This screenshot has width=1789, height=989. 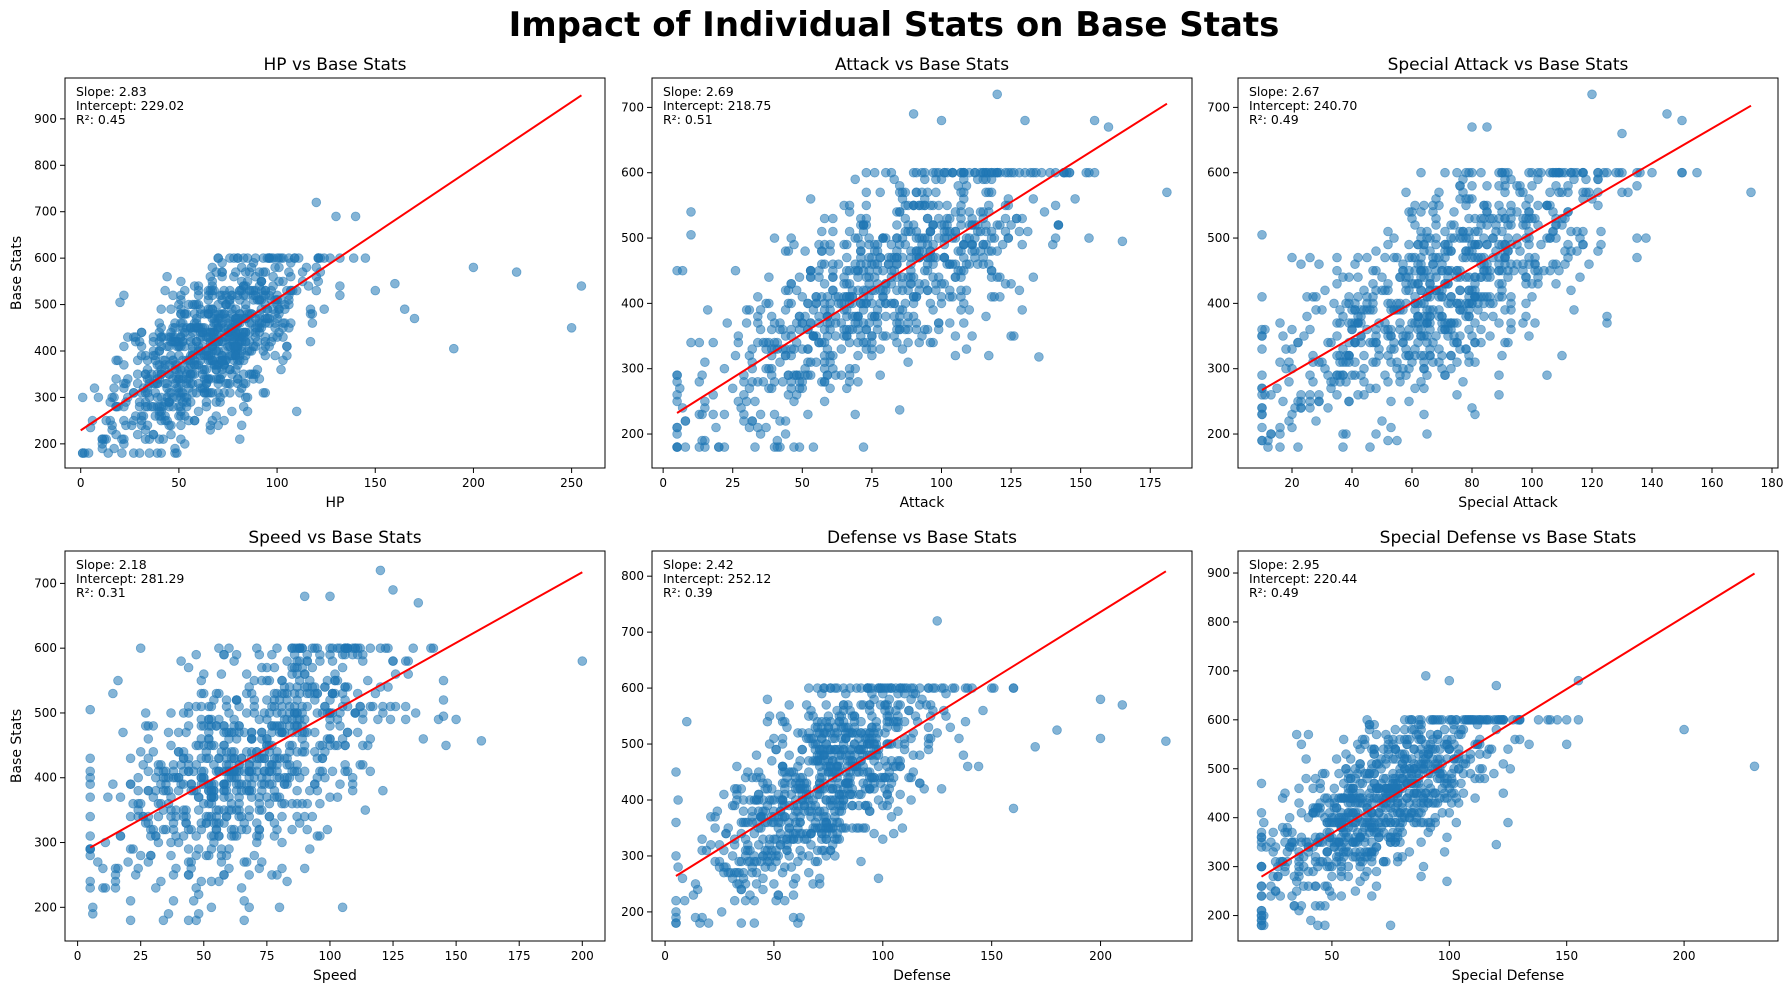 What do you see at coordinates (632, 369) in the screenshot?
I see `y-tick-label: 300` at bounding box center [632, 369].